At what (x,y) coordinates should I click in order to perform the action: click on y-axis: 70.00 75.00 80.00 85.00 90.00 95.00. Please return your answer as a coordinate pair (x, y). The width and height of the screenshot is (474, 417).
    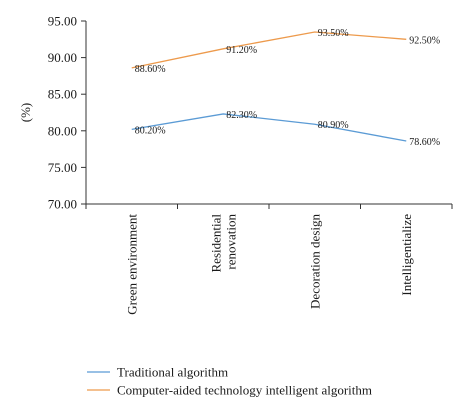
    Looking at the image, I should click on (67, 113).